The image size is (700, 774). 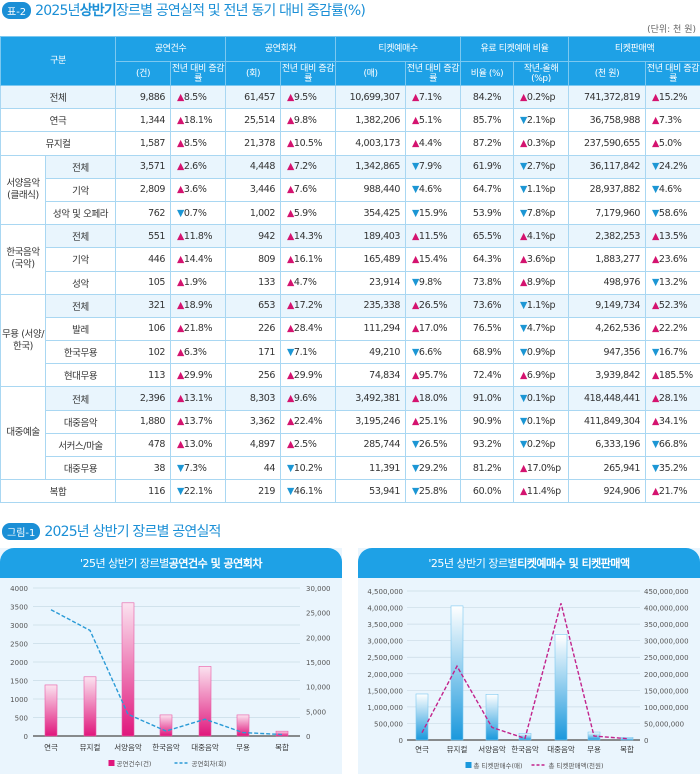 What do you see at coordinates (308, 329) in the screenshot?
I see `change-cell: ▲28.4%` at bounding box center [308, 329].